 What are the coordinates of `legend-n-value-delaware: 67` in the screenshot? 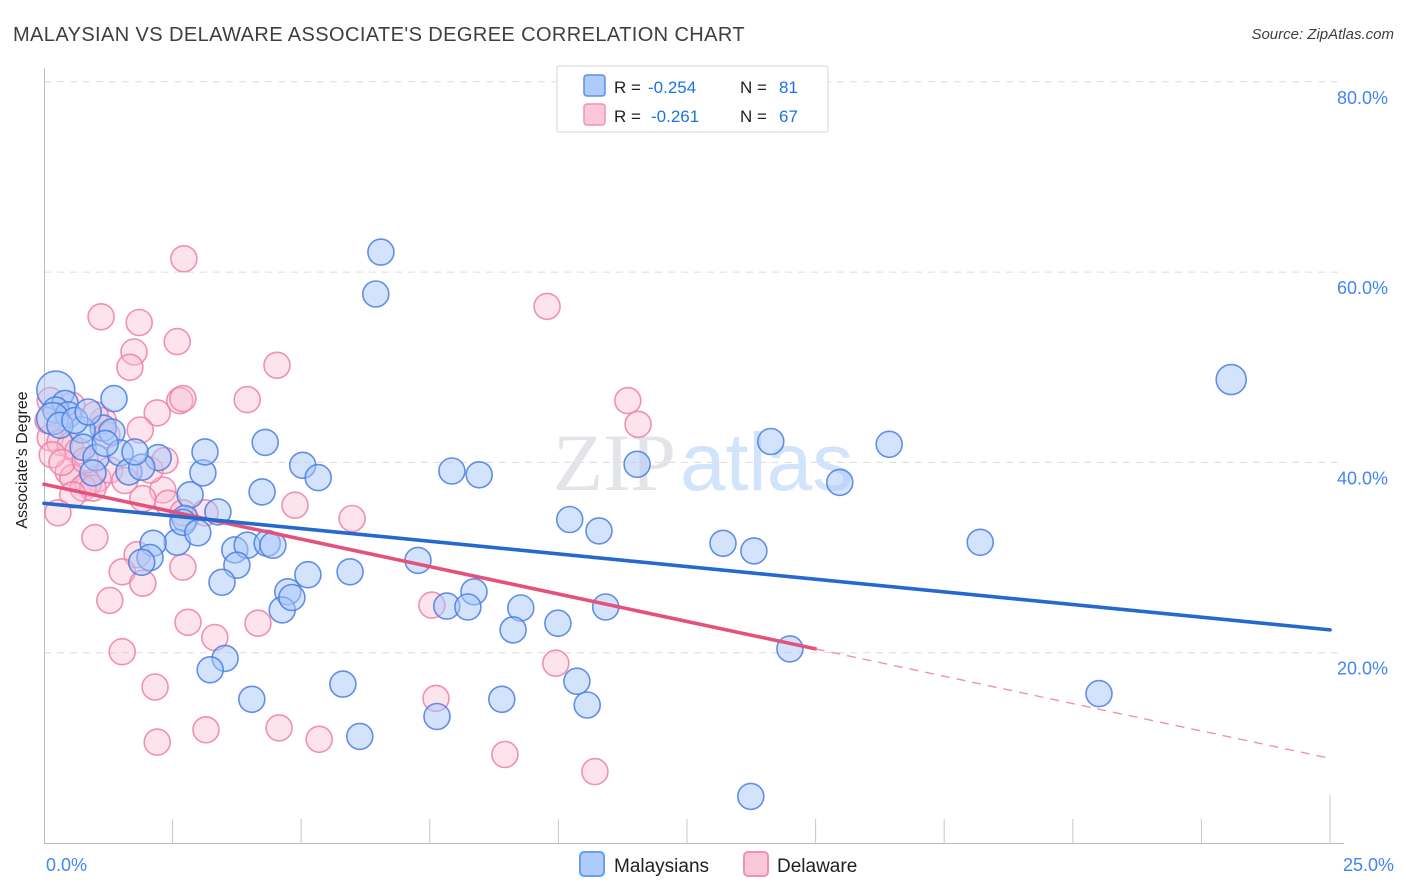 It's located at (788, 116).